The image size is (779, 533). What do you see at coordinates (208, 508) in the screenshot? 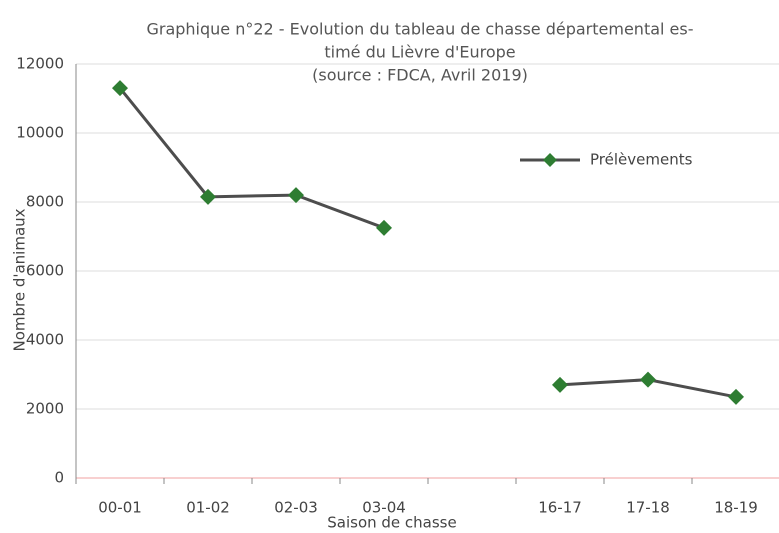
I see `x-tick-label: 01-02` at bounding box center [208, 508].